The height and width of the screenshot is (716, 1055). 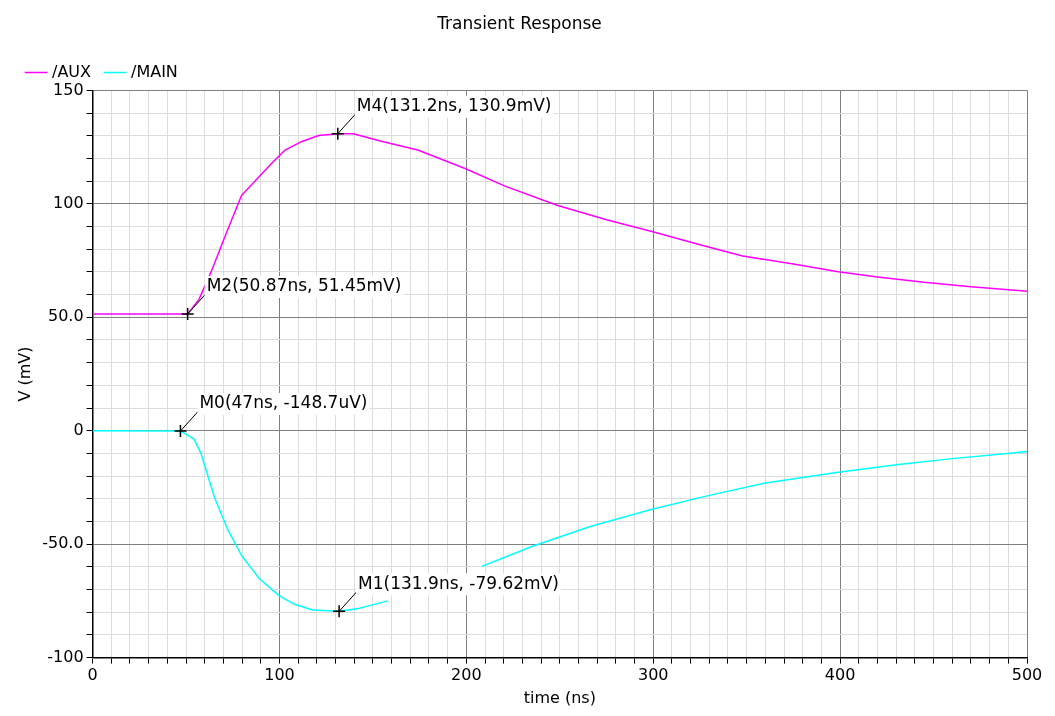 What do you see at coordinates (65, 656) in the screenshot?
I see `y-tick-label: -100` at bounding box center [65, 656].